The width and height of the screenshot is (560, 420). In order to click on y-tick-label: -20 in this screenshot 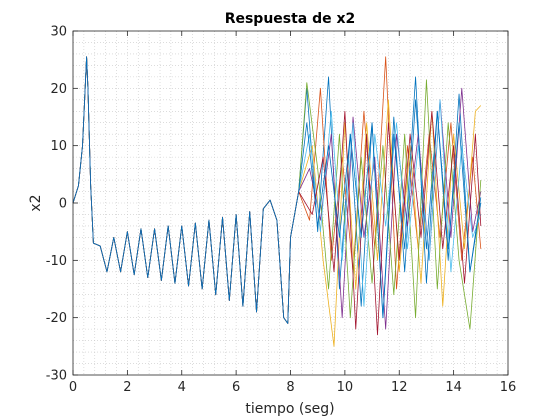, I will do `click(56, 318)`.